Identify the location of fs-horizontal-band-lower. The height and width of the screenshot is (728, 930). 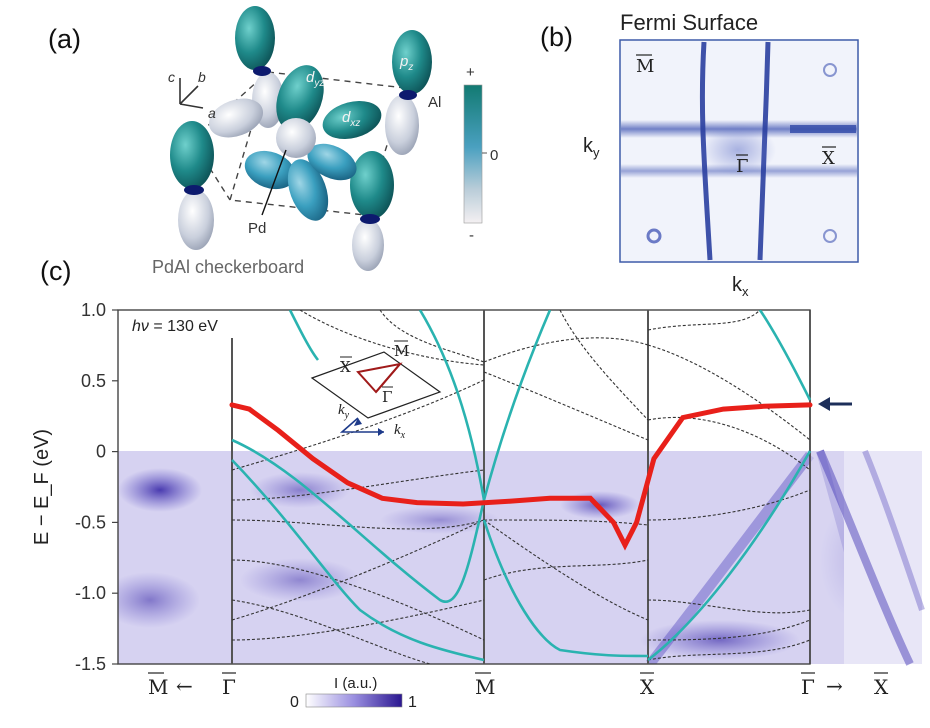
(739, 171).